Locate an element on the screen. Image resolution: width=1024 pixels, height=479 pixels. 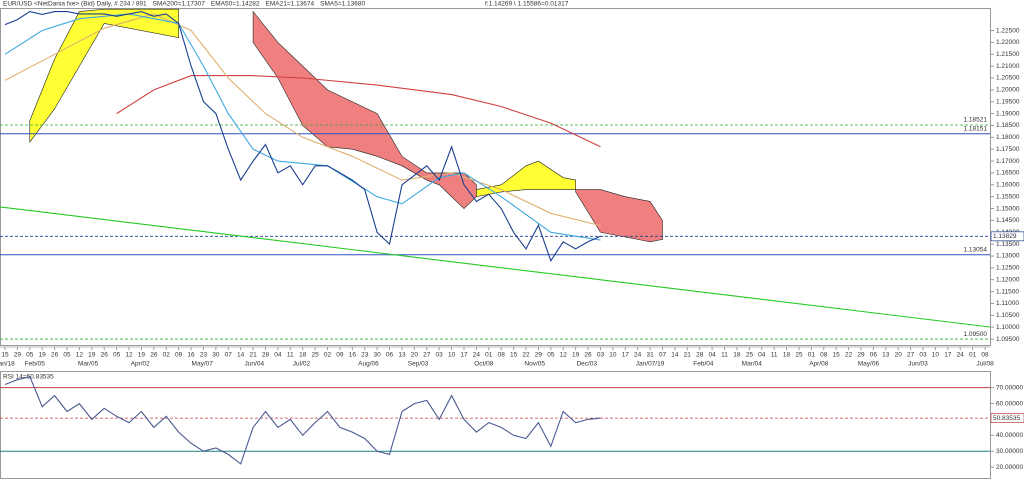
y-tick-label: 1.21000 is located at coordinates (1008, 66).